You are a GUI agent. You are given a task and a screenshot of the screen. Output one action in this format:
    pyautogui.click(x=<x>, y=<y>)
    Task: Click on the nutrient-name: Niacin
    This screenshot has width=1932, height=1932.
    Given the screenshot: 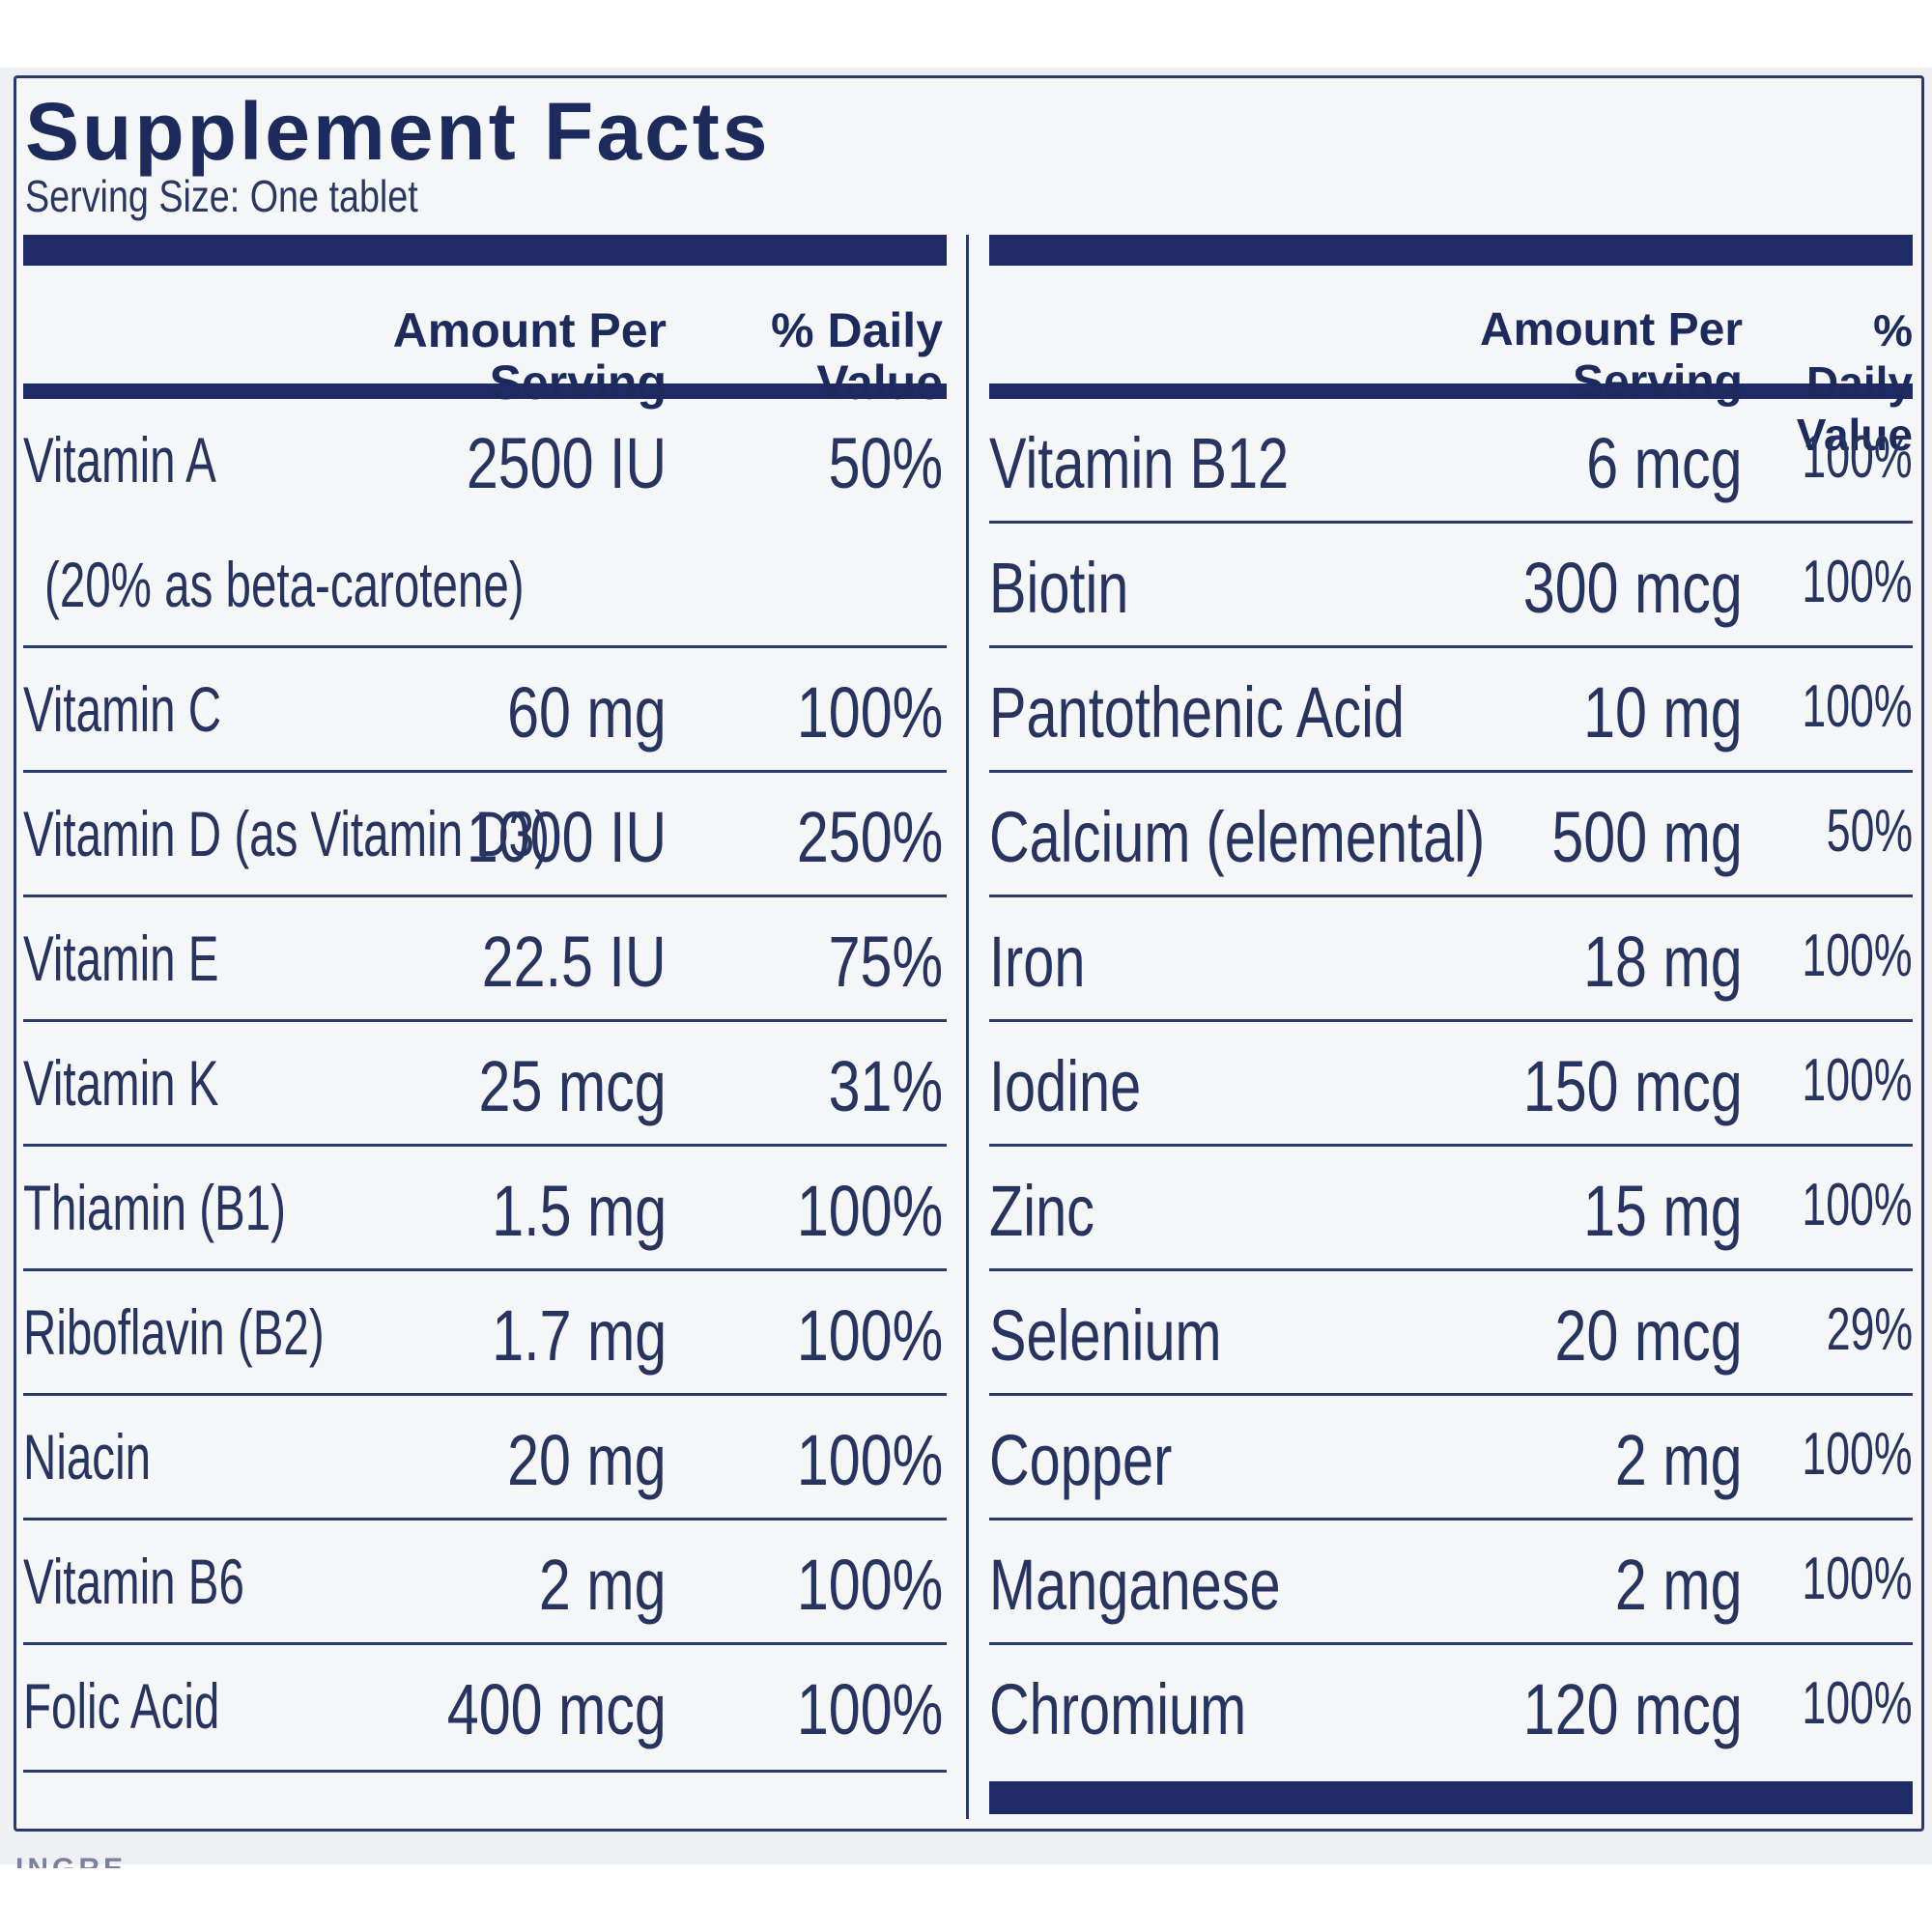 What is the action you would take?
    pyautogui.click(x=87, y=1456)
    